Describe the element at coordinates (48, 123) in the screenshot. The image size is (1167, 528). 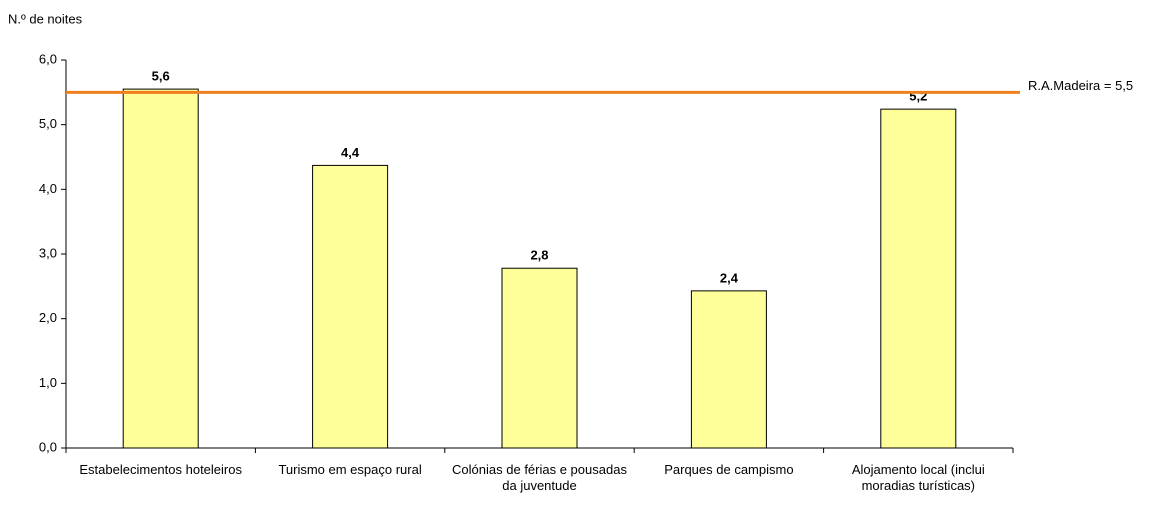
I see `y-tick-label: 5,0` at that location.